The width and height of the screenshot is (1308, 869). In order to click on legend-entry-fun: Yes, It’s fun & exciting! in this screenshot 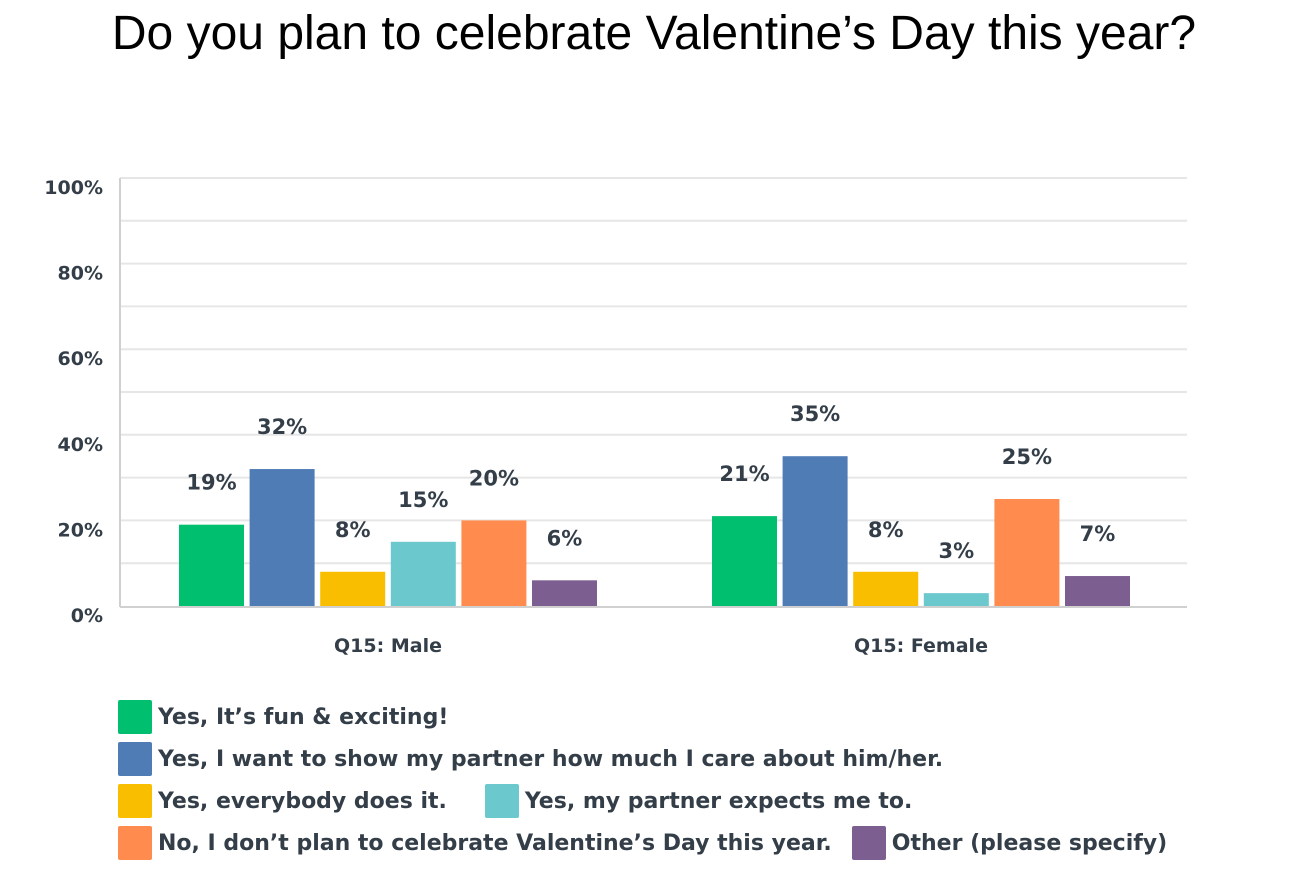, I will do `click(283, 717)`.